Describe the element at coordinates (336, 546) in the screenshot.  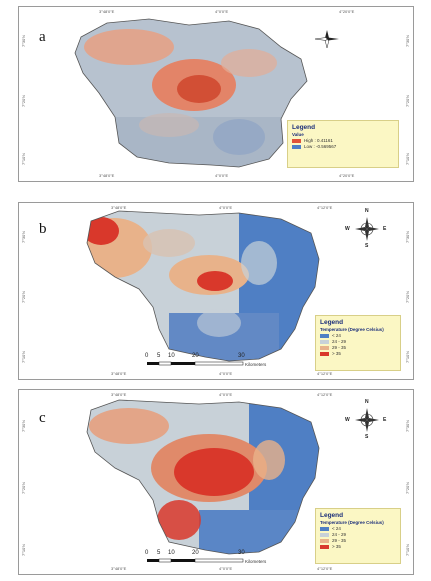
I see `legend-label-c-4: > 35` at that location.